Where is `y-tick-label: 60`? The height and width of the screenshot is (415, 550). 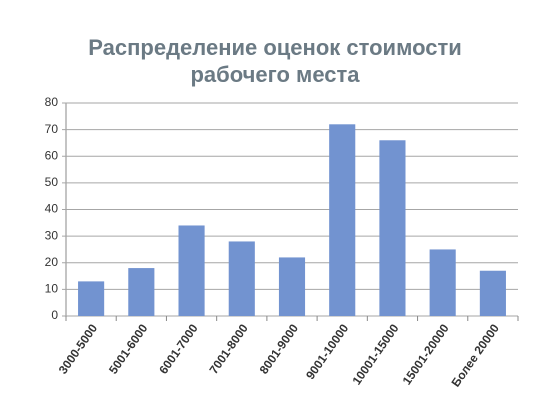
y-tick-label: 60 is located at coordinates (52, 155).